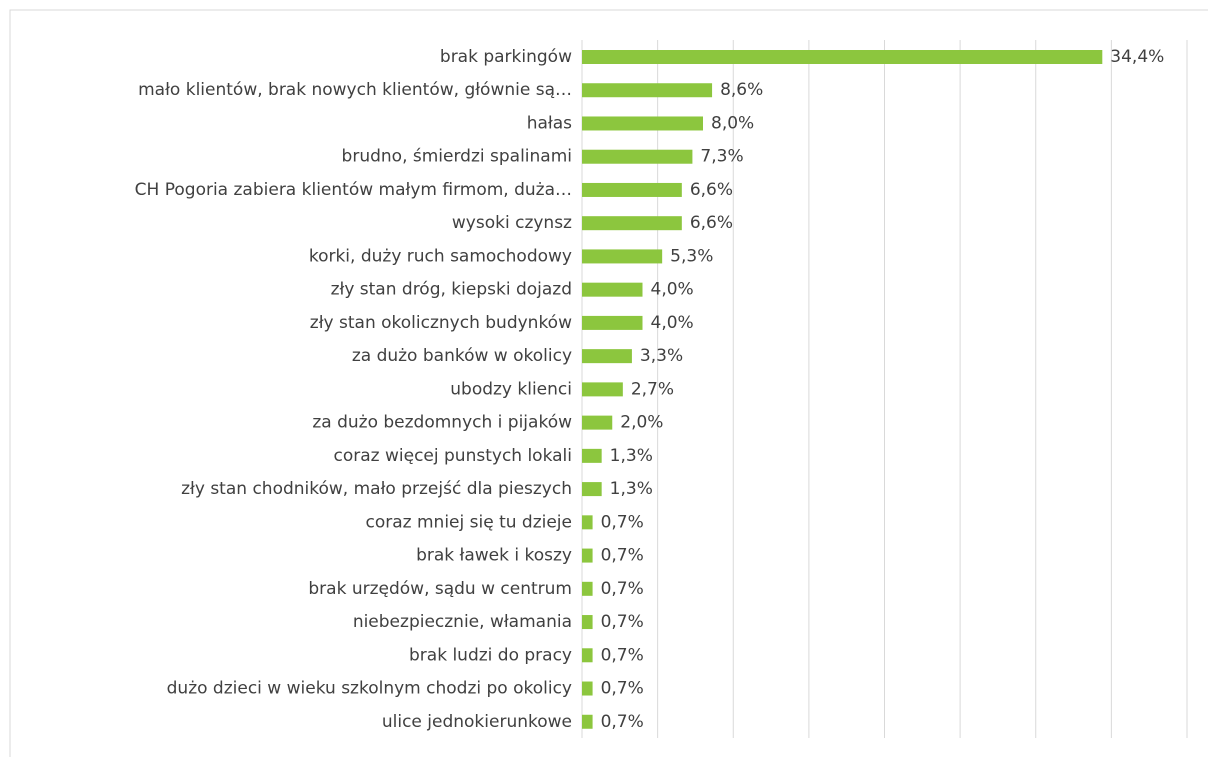  What do you see at coordinates (441, 323) in the screenshot?
I see `category-label: zły stan okolicznych budynków` at bounding box center [441, 323].